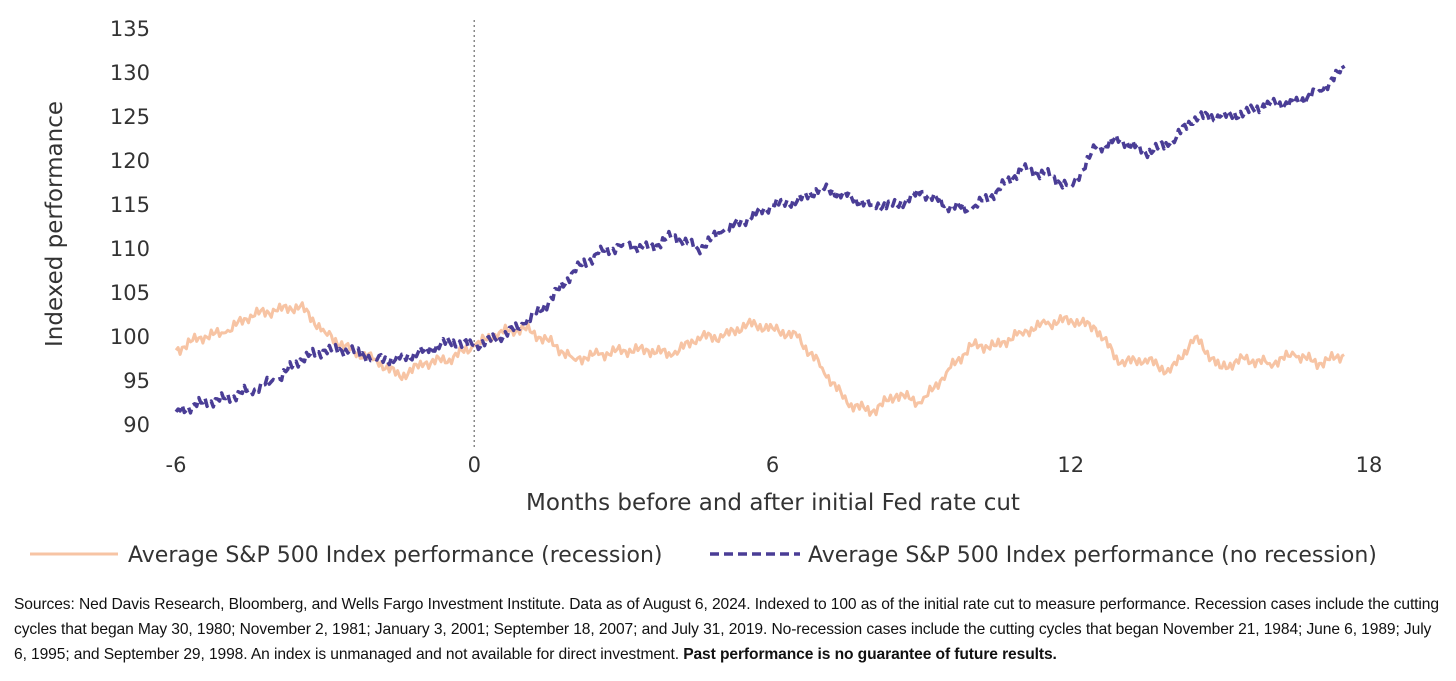 The width and height of the screenshot is (1456, 681). I want to click on series-line-recession, so click(759, 359).